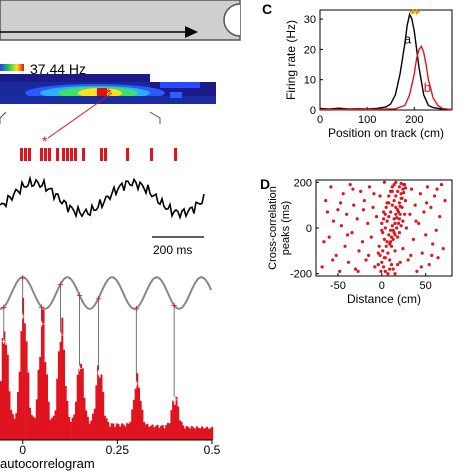 This screenshot has height=474, width=474. Describe the element at coordinates (136, 385) in the screenshot. I see `bar-peak-marker: +` at that location.